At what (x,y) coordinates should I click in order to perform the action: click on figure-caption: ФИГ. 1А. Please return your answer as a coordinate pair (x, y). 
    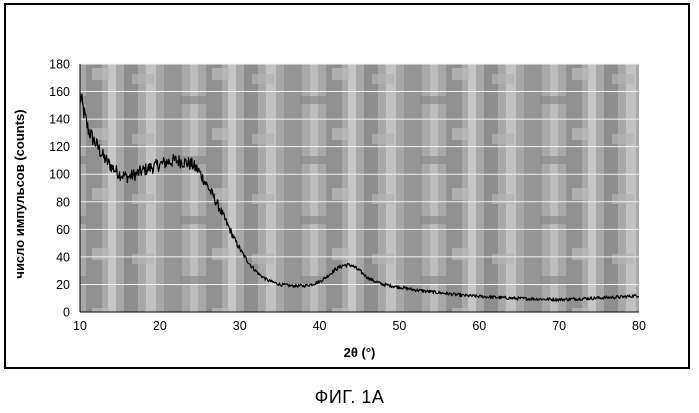
    Looking at the image, I should click on (349, 397).